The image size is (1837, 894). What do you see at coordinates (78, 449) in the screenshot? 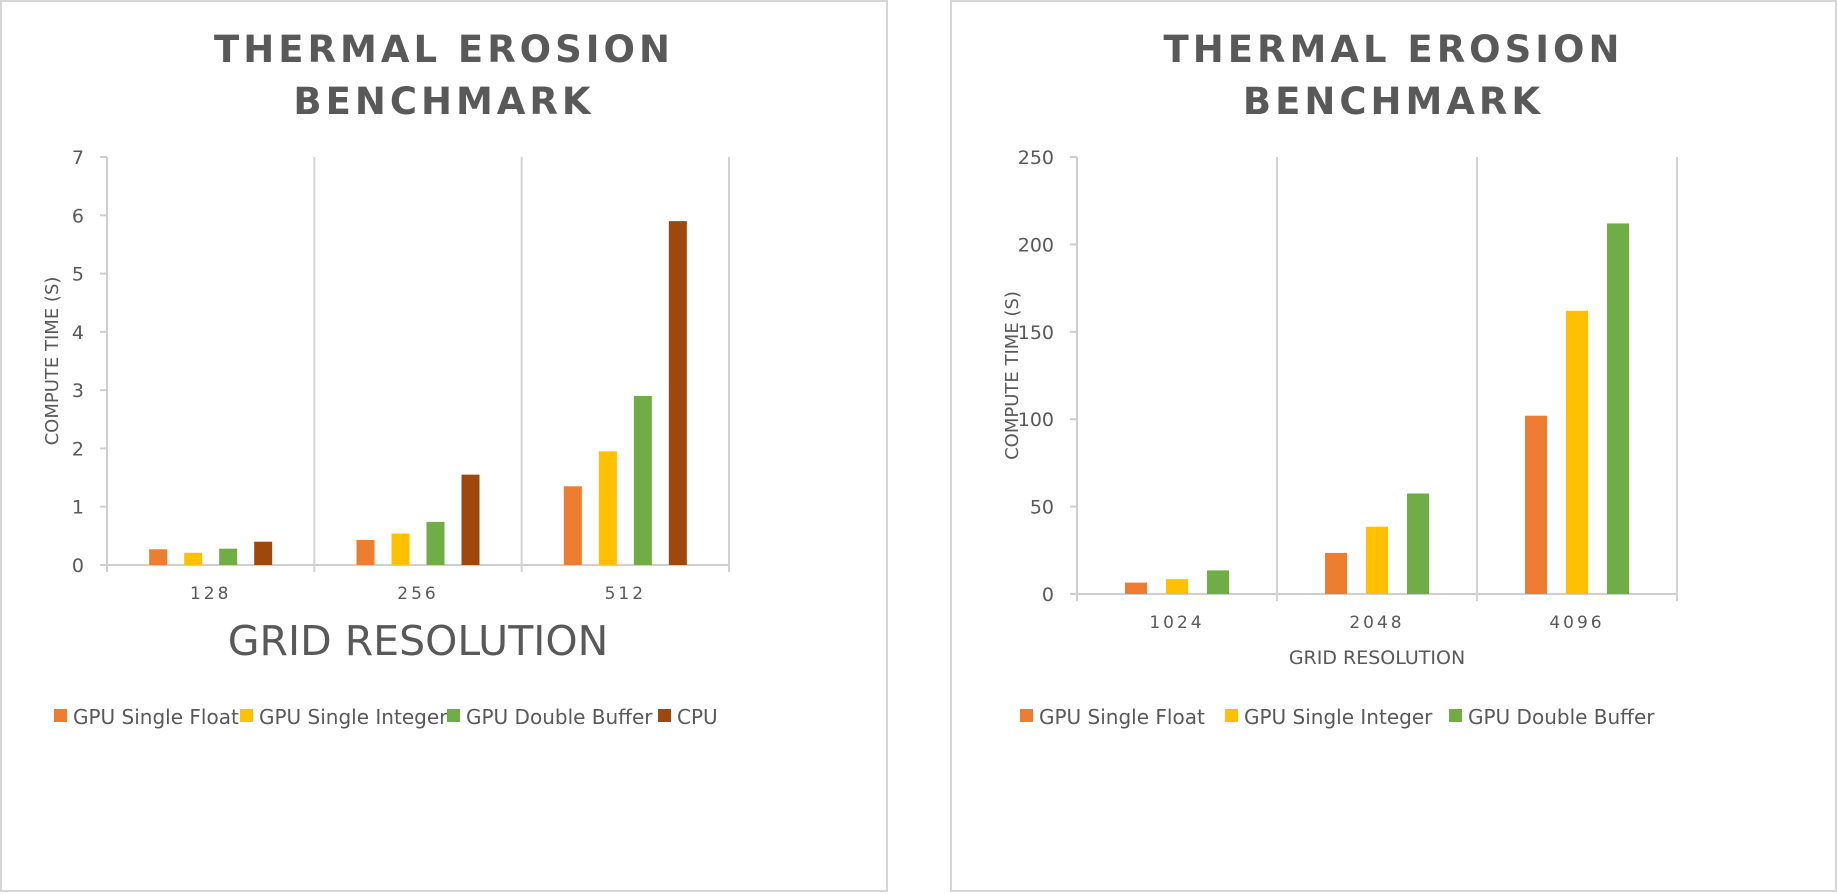
I see `y-tick-label: 2` at bounding box center [78, 449].